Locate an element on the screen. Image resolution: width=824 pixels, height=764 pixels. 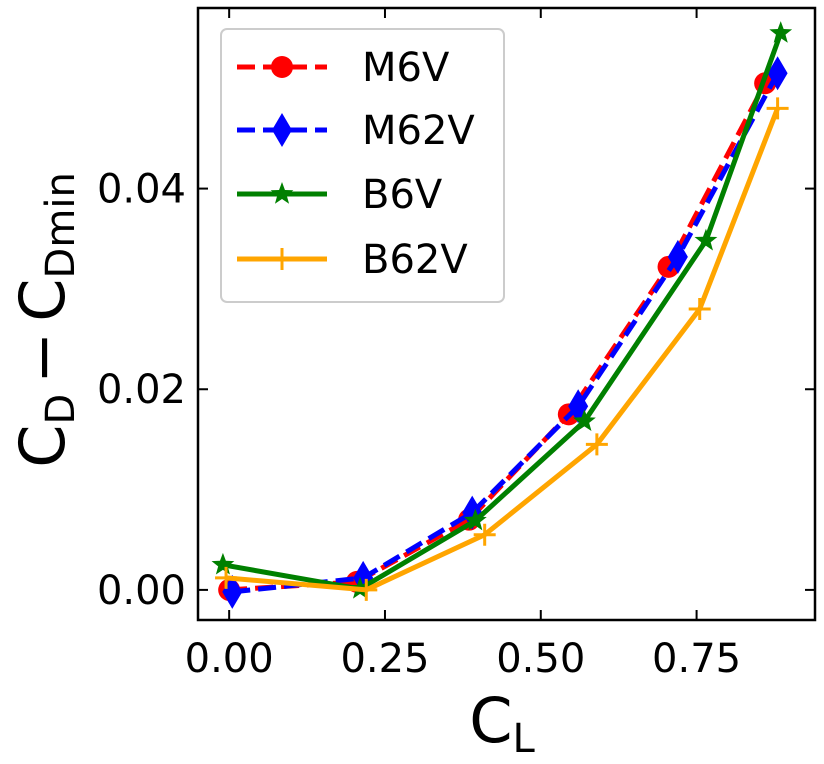
x-tick-label: 0.00 is located at coordinates (229, 659).